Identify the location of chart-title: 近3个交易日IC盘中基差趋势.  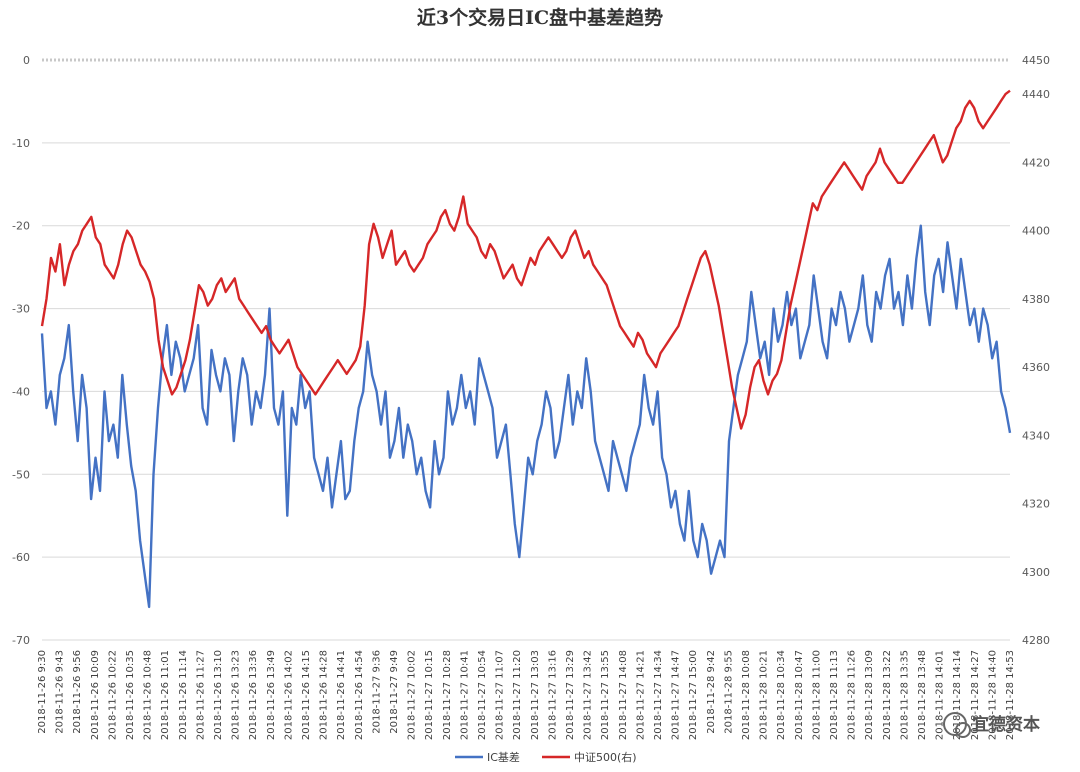
(540, 17).